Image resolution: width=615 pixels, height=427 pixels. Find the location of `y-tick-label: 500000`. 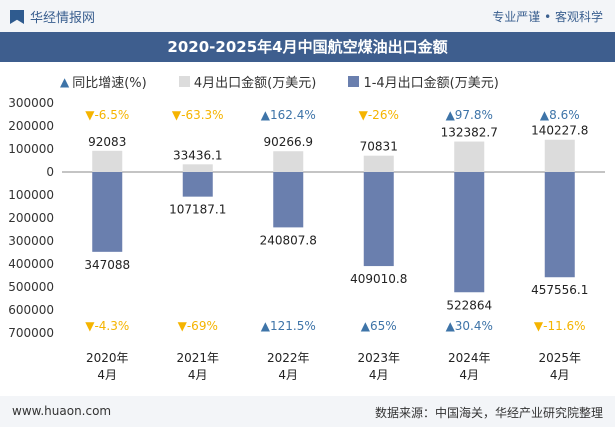

y-tick-label: 500000 is located at coordinates (31, 287).